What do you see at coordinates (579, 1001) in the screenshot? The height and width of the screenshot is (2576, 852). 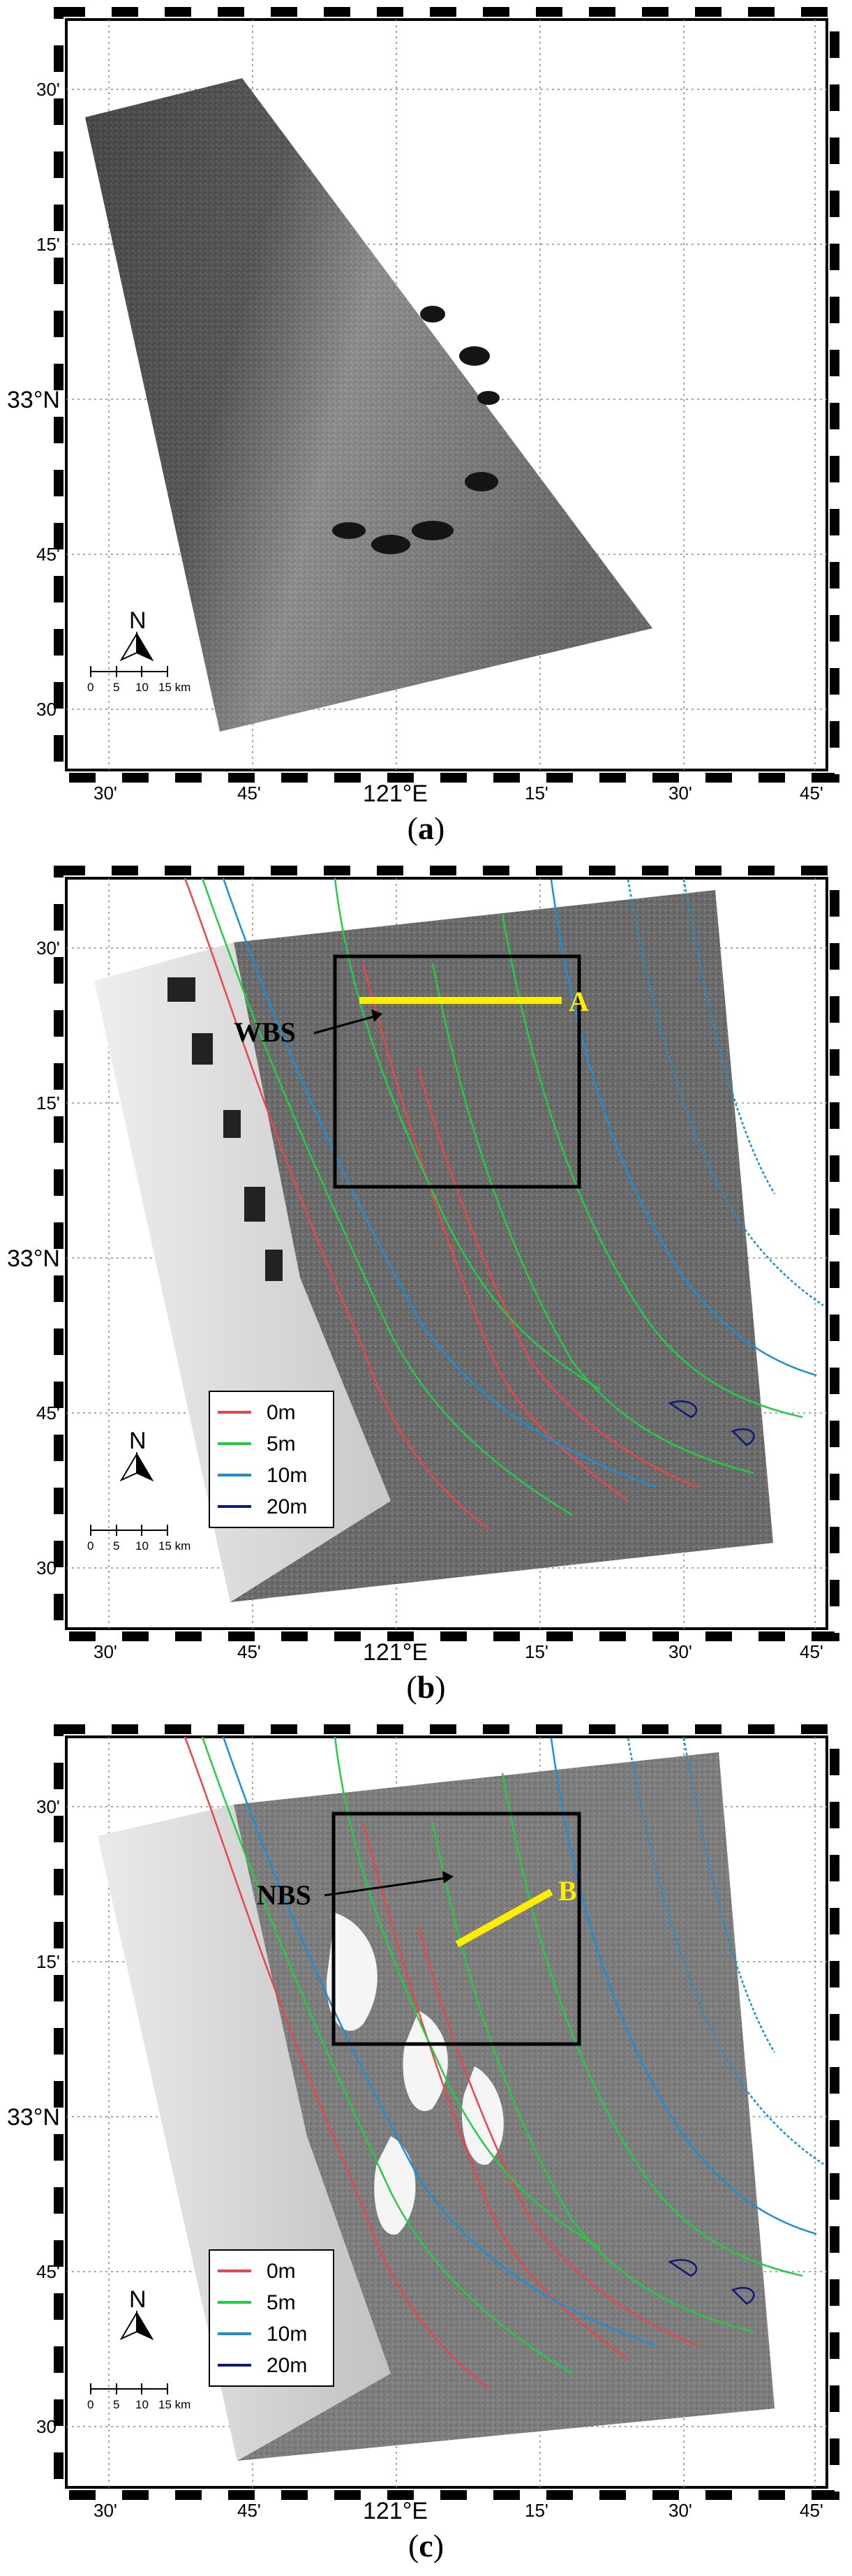 I see `transect-label: A` at bounding box center [579, 1001].